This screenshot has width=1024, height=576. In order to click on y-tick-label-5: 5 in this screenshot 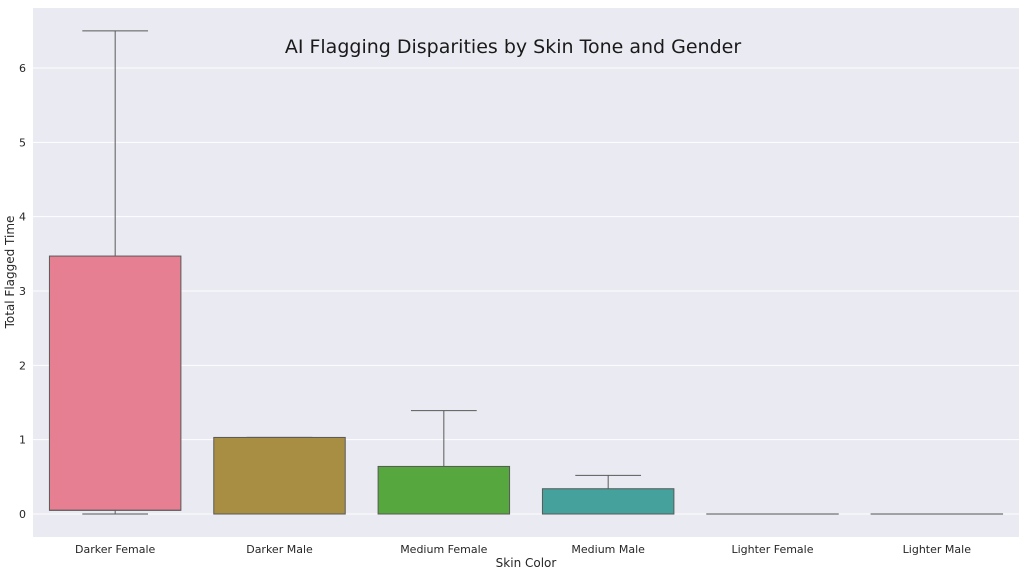, I will do `click(22, 142)`.